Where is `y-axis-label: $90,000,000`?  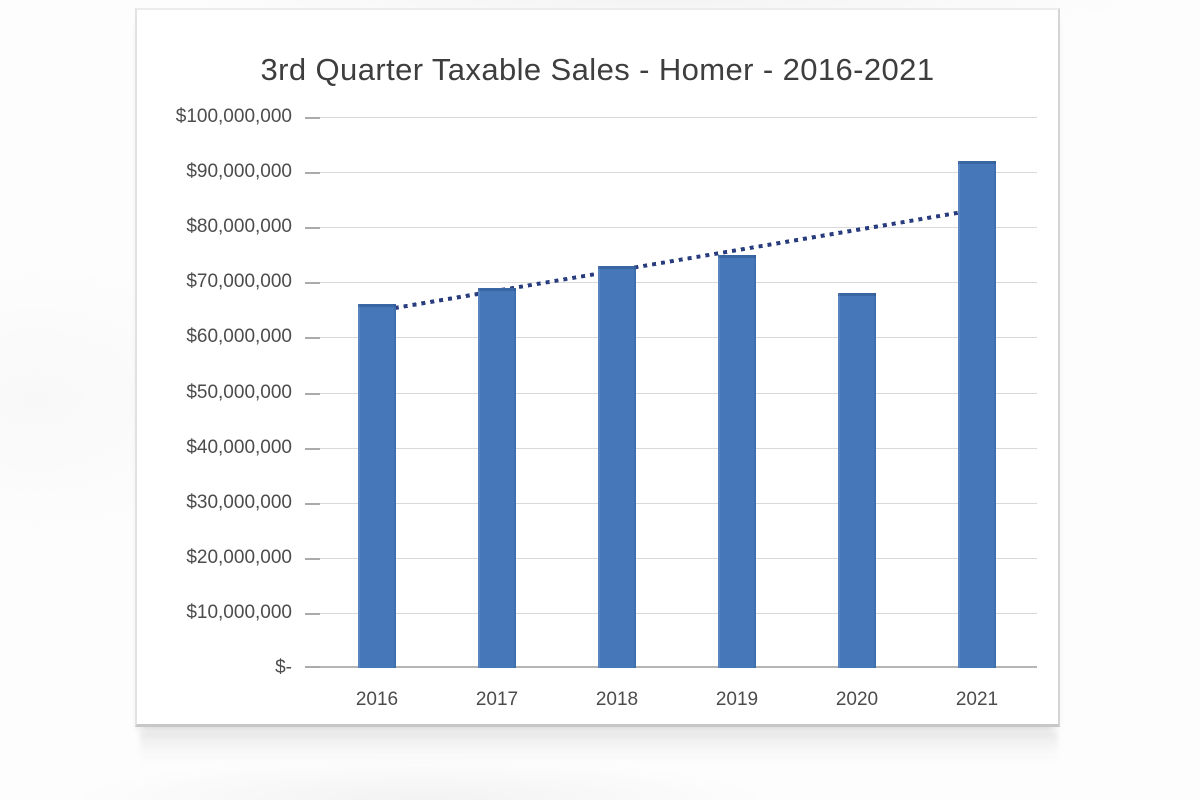 y-axis-label: $90,000,000 is located at coordinates (239, 171).